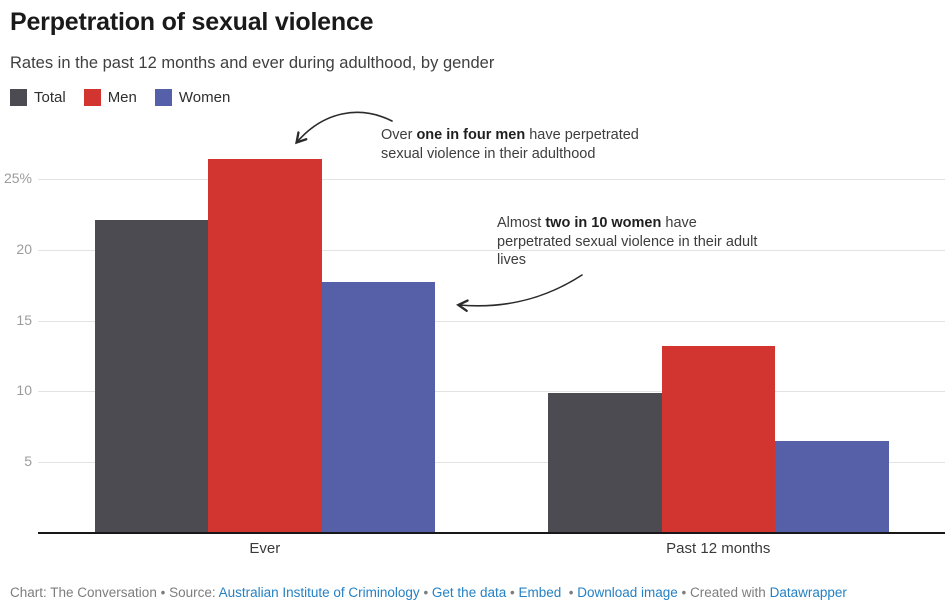  What do you see at coordinates (204, 97) in the screenshot?
I see `legend-label-women: Women` at bounding box center [204, 97].